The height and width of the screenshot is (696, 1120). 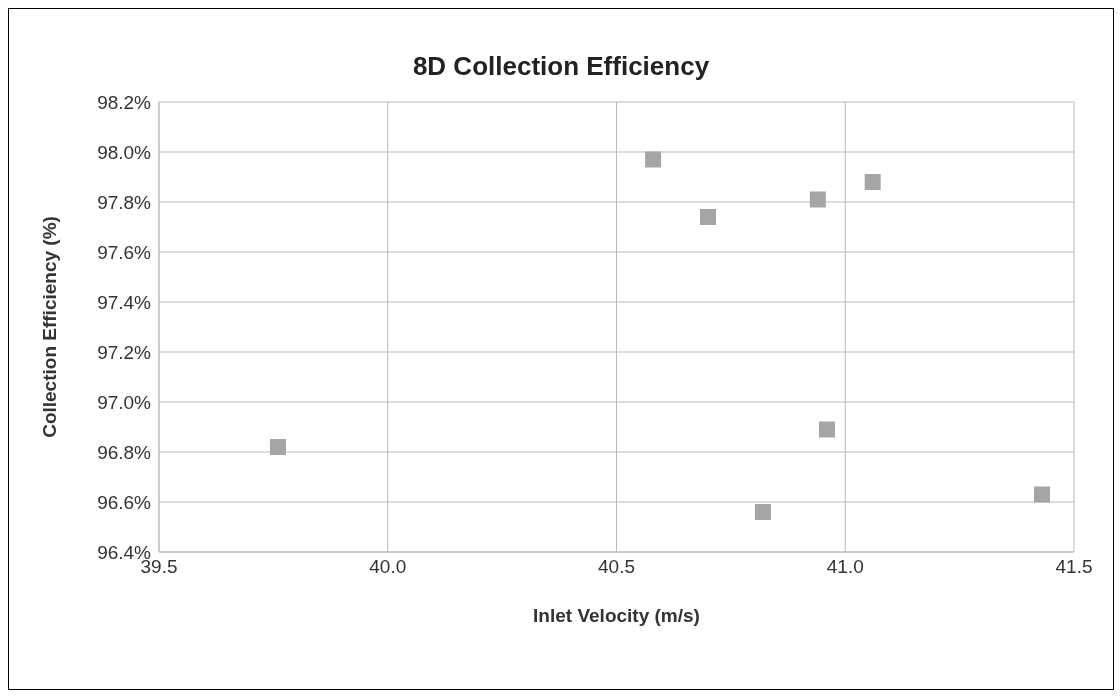 What do you see at coordinates (845, 567) in the screenshot?
I see `x-tick-label: 41.0` at bounding box center [845, 567].